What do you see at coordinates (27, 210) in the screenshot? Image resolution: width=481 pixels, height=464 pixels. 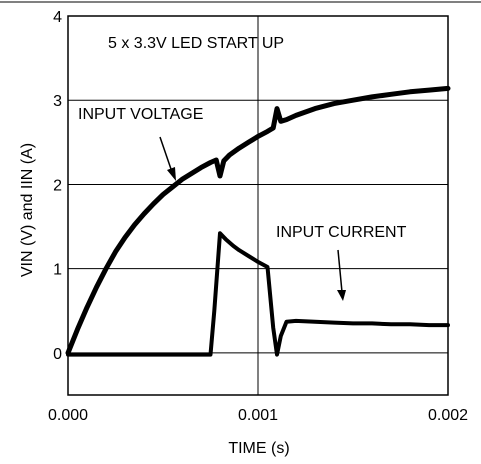 I see `y-axis-label: VIN (V) and IIN (A)` at bounding box center [27, 210].